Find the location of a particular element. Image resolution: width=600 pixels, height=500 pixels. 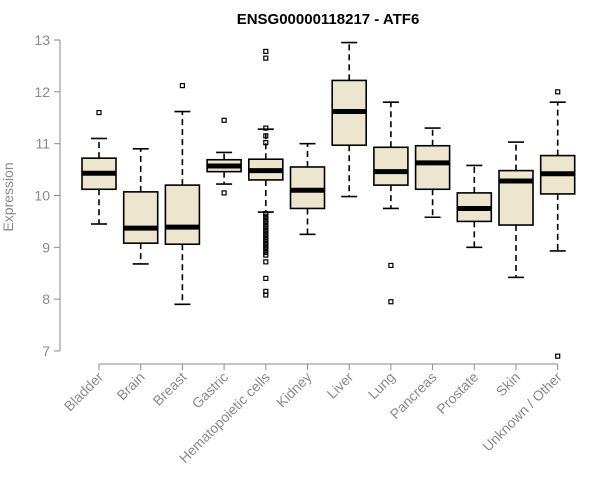

x-tick-label: Skin is located at coordinates (508, 384).